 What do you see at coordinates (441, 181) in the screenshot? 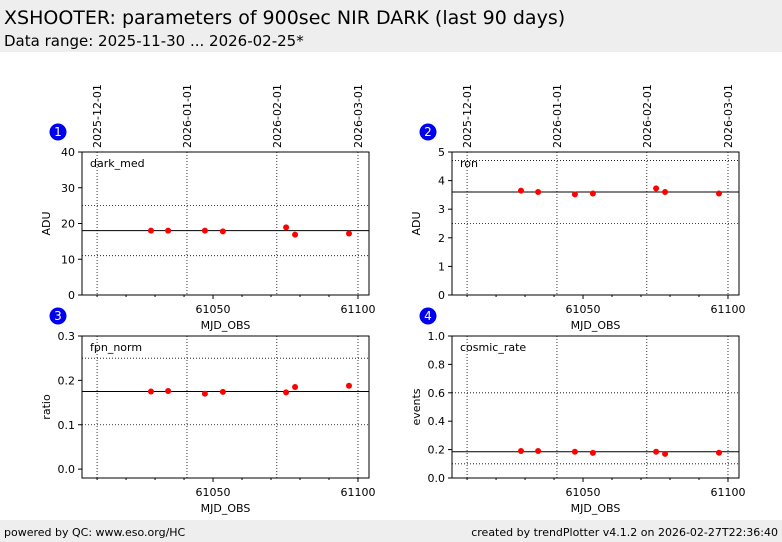
I see `y-tick-label: 4` at bounding box center [441, 181].